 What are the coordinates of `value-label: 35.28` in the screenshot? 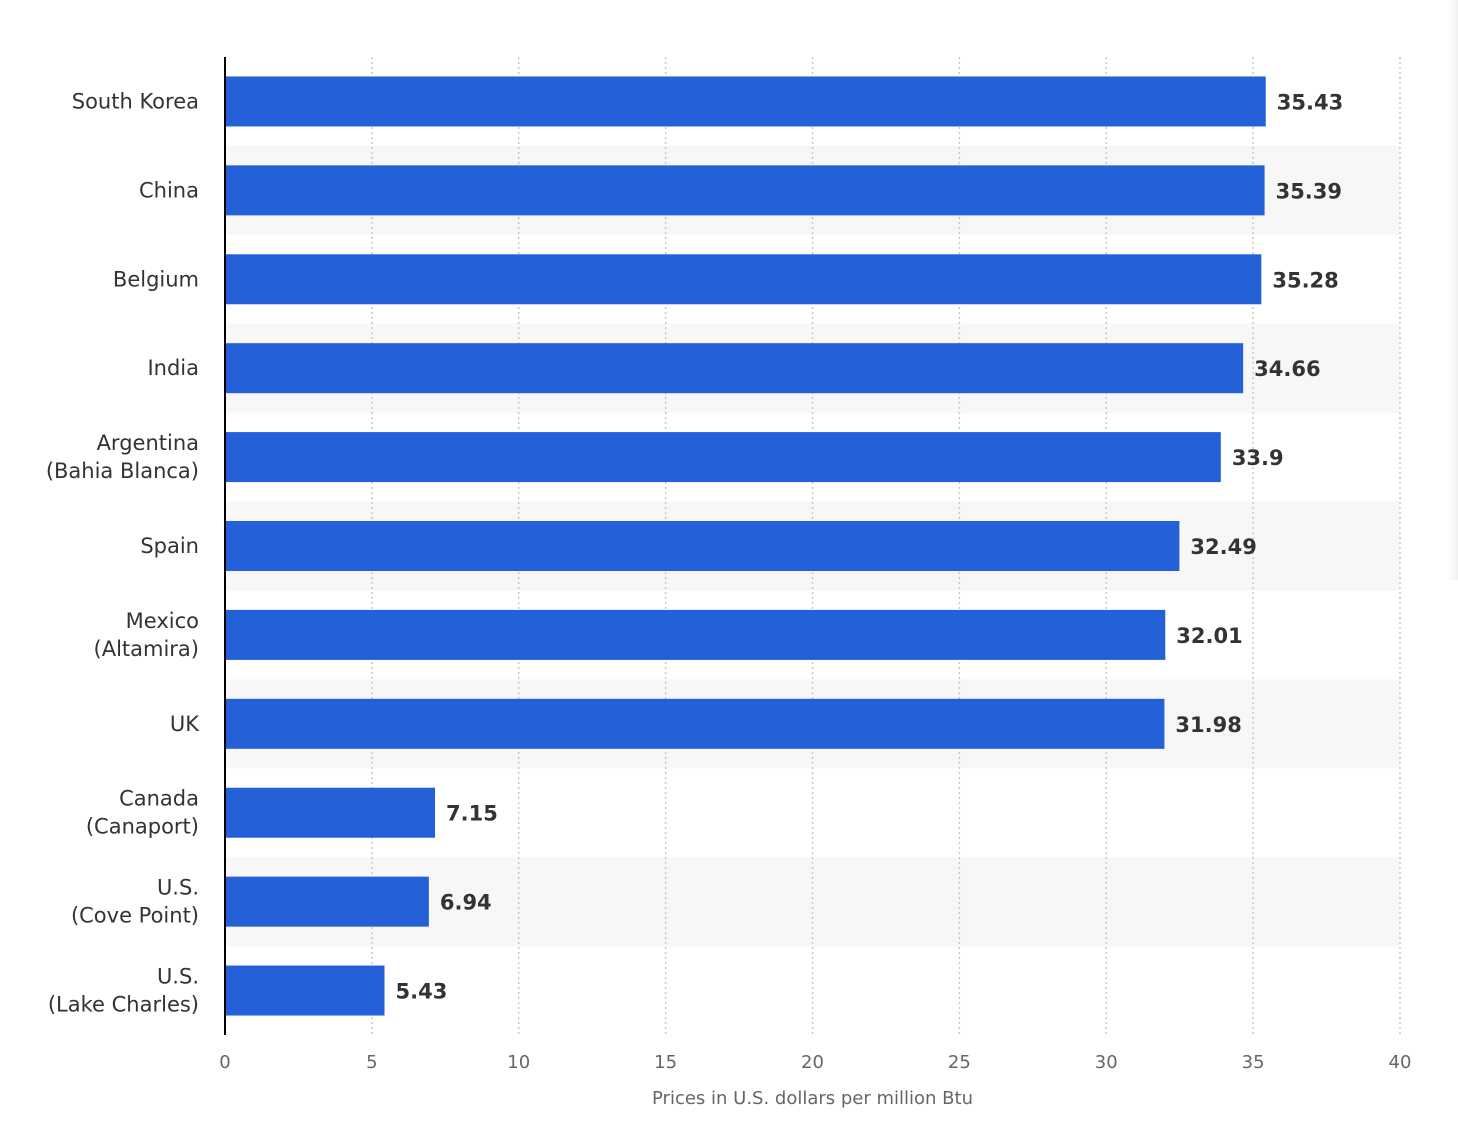 It's located at (1305, 280).